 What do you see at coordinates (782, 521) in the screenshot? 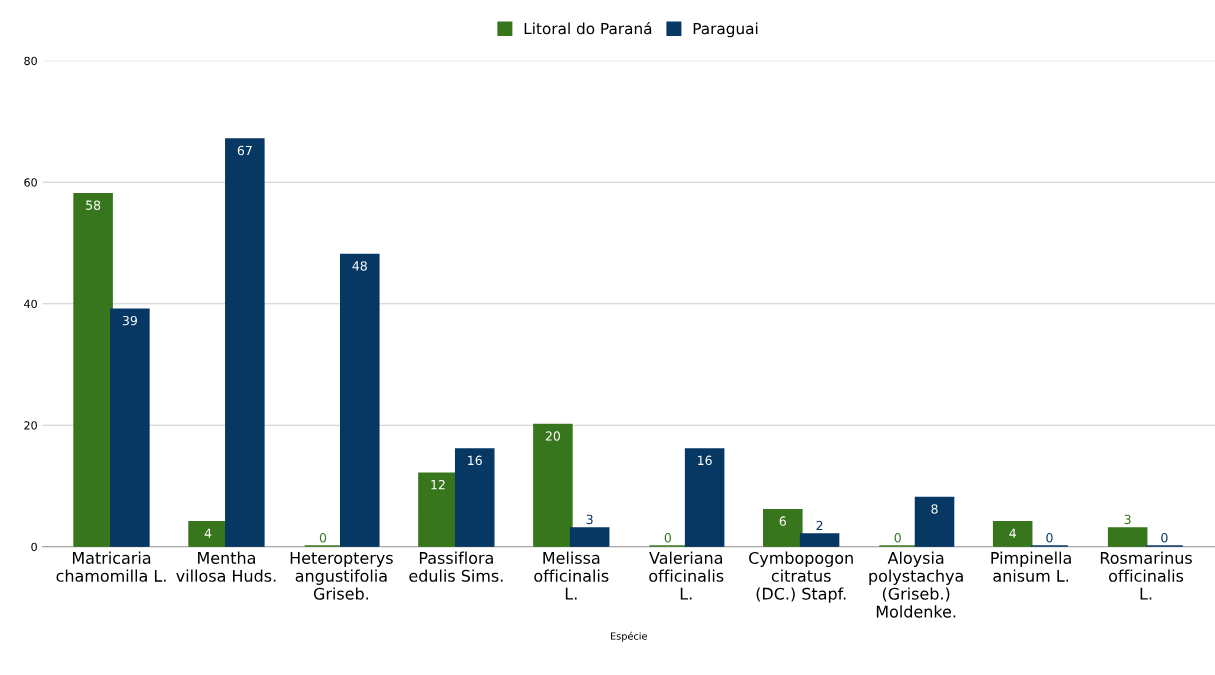
I see `data-label: 6` at bounding box center [782, 521].